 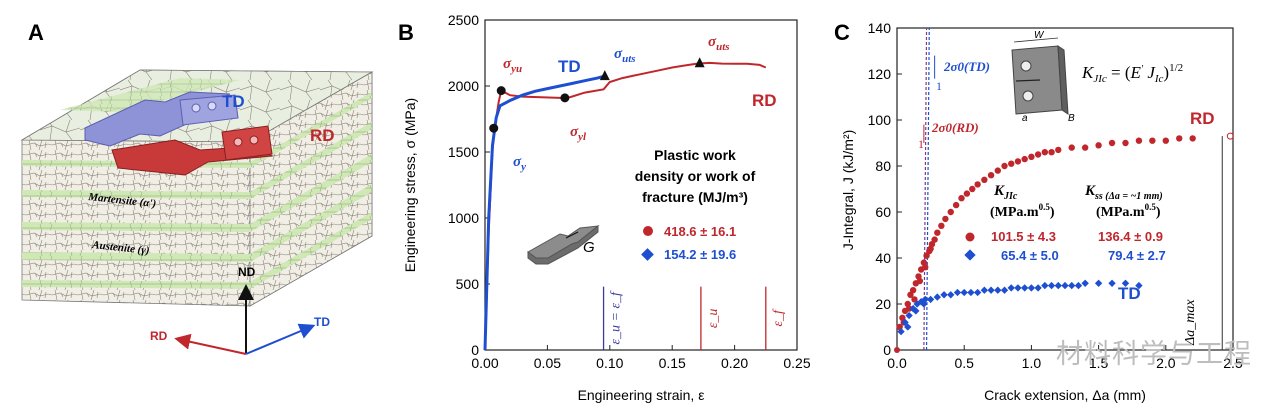 I want to click on panel-b-xlabel: Engineering strain, ε, so click(x=641, y=395).